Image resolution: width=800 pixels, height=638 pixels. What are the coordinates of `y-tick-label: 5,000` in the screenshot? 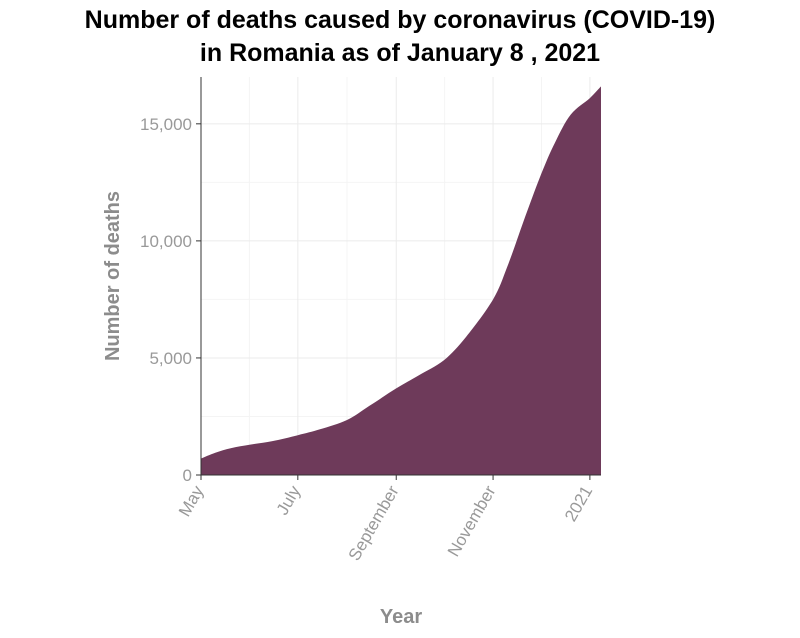 It's located at (170, 358).